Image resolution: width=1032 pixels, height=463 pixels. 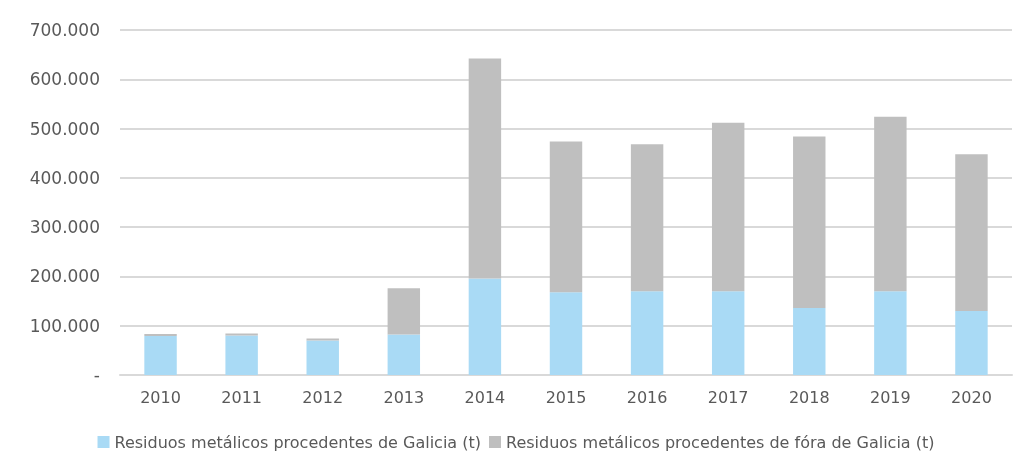 What do you see at coordinates (64, 227) in the screenshot?
I see `y-tick-label: 300.000` at bounding box center [64, 227].